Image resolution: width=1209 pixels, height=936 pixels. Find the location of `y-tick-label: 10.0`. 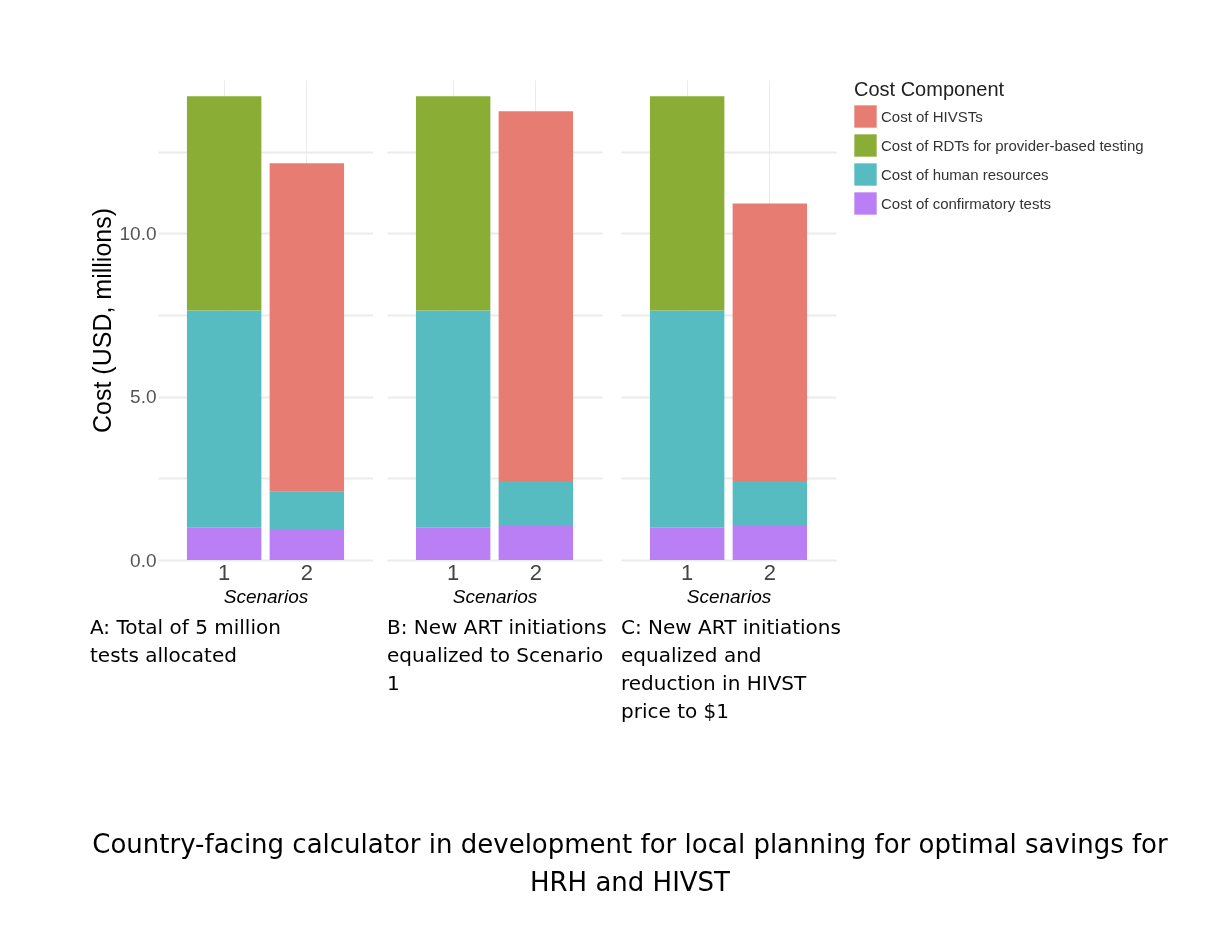

y-tick-label: 10.0 is located at coordinates (138, 233).